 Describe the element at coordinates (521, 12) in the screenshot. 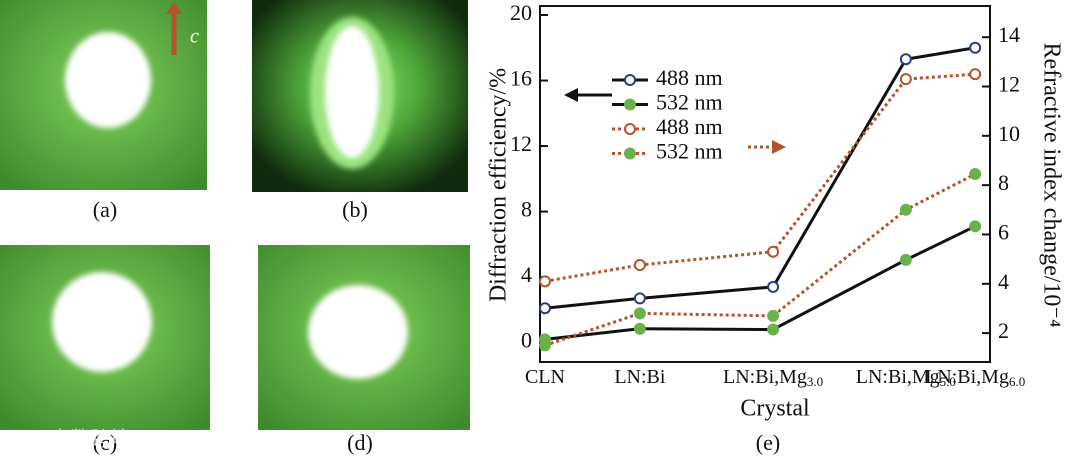

I see `y-tick-label: 20` at that location.